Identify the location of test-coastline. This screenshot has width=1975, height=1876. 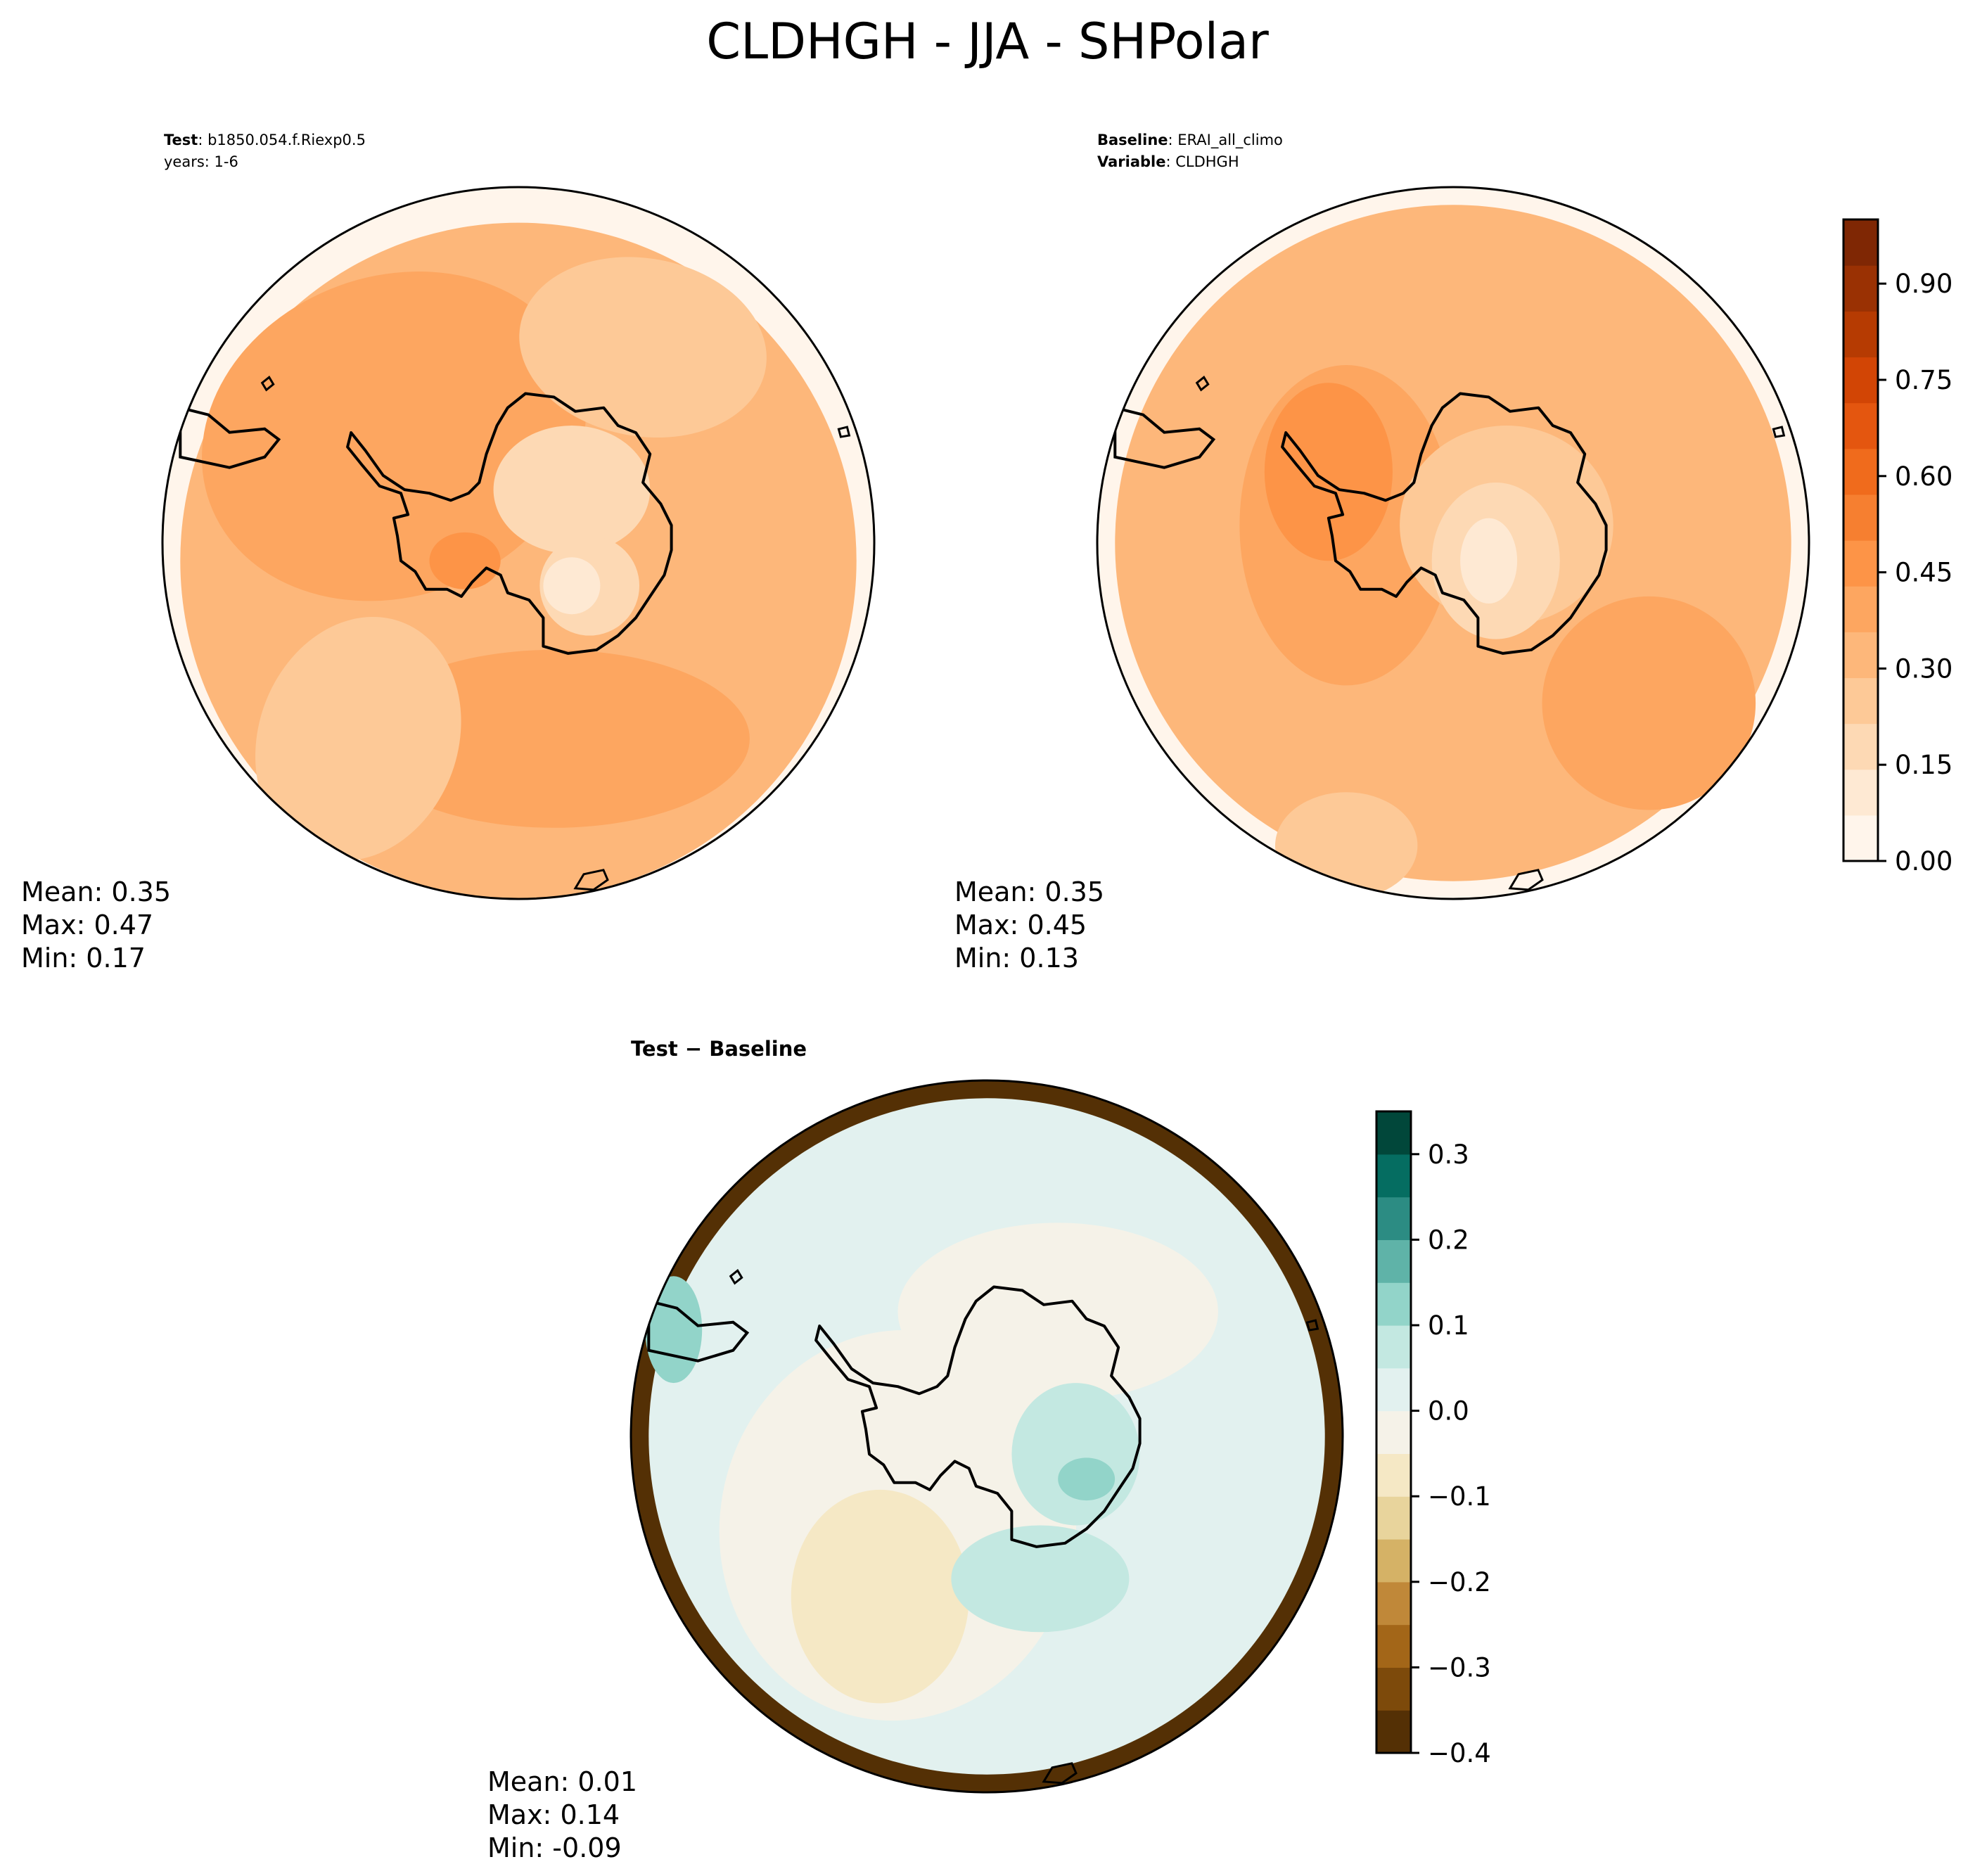
(509, 523).